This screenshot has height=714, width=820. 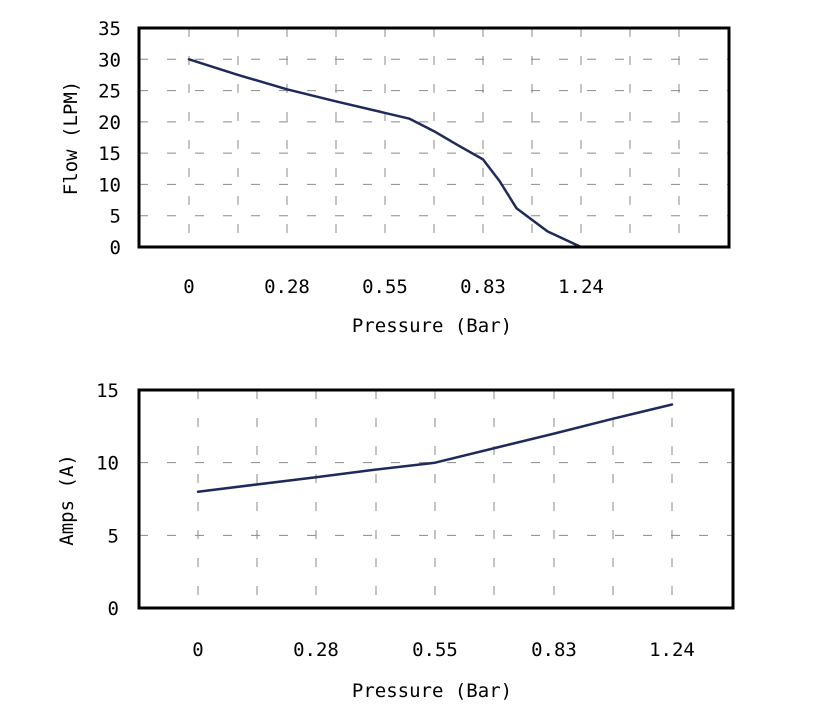 What do you see at coordinates (432, 326) in the screenshot?
I see `flow-x-axis-label: Pressure (Bar)` at bounding box center [432, 326].